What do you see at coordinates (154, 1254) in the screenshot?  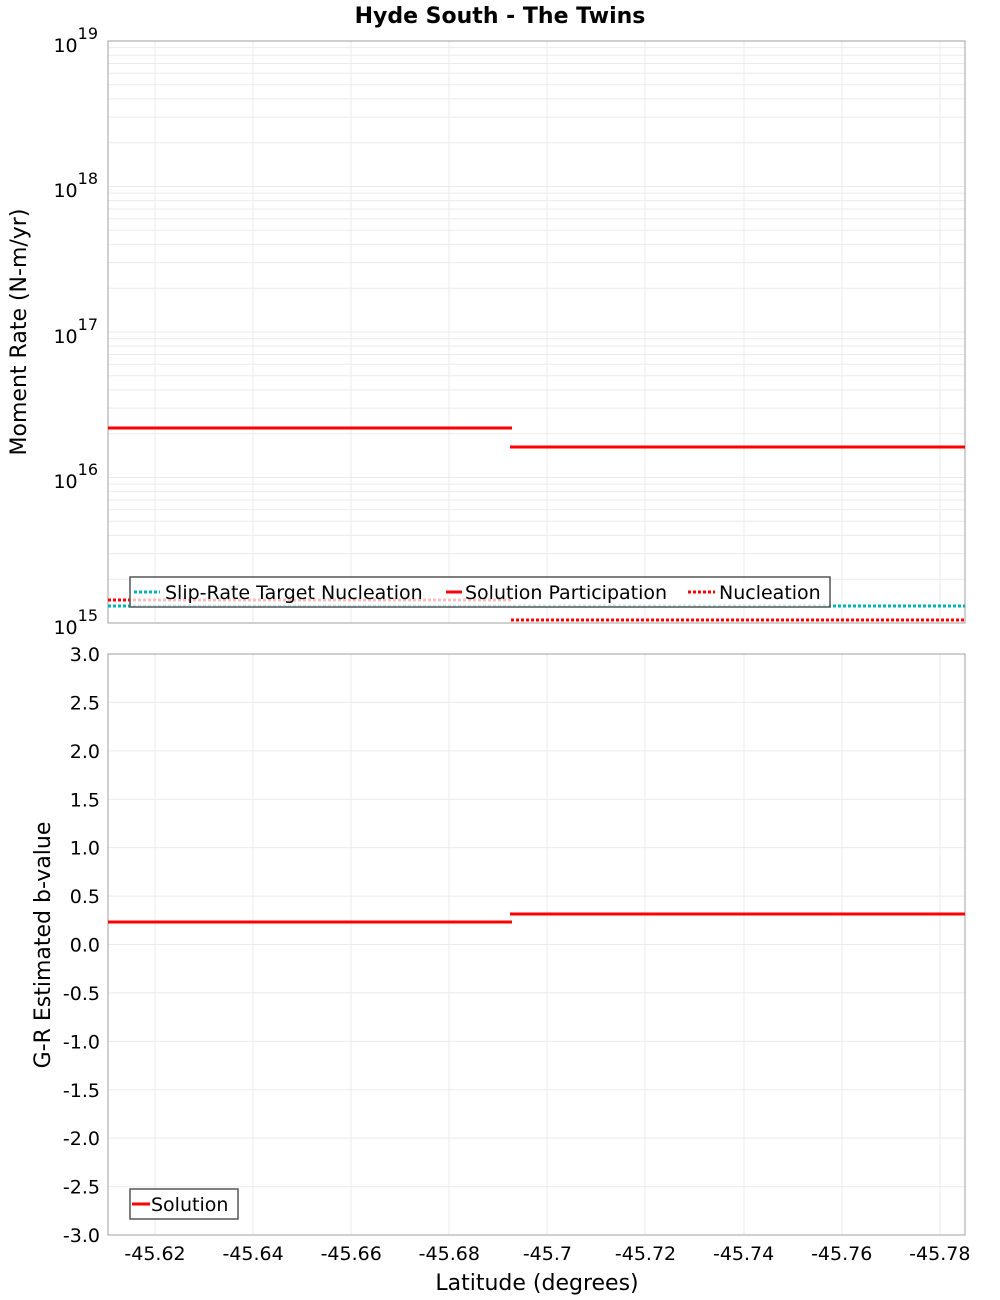 I see `x-tick-label: -45.62` at bounding box center [154, 1254].